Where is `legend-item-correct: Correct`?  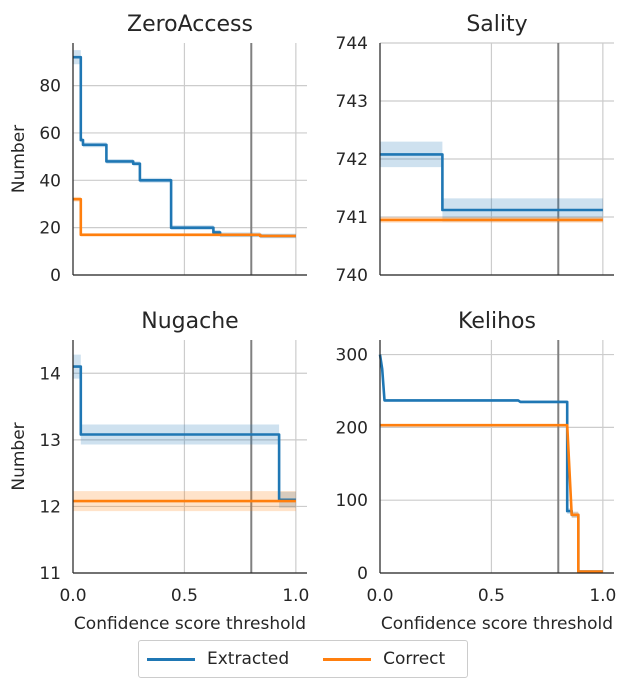 legend-item-correct: Correct is located at coordinates (384, 659).